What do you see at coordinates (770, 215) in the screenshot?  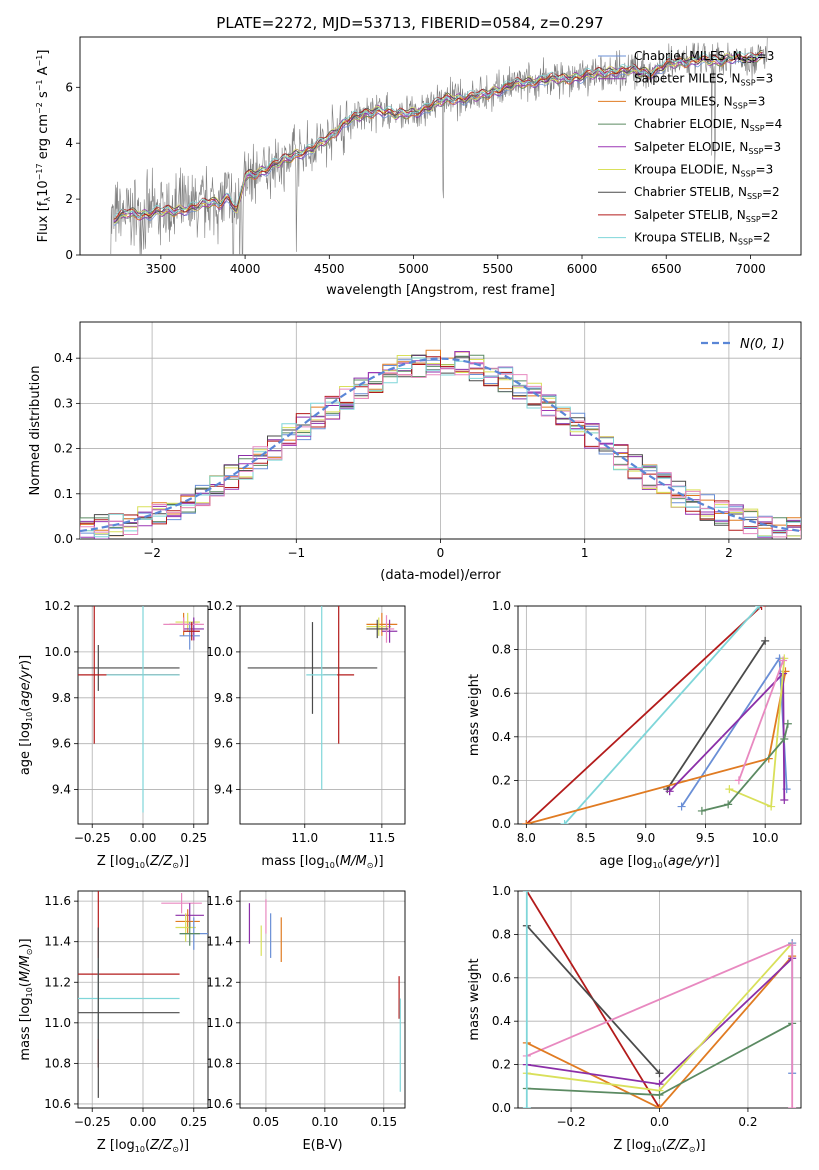 I see `label-part: =2` at bounding box center [770, 215].